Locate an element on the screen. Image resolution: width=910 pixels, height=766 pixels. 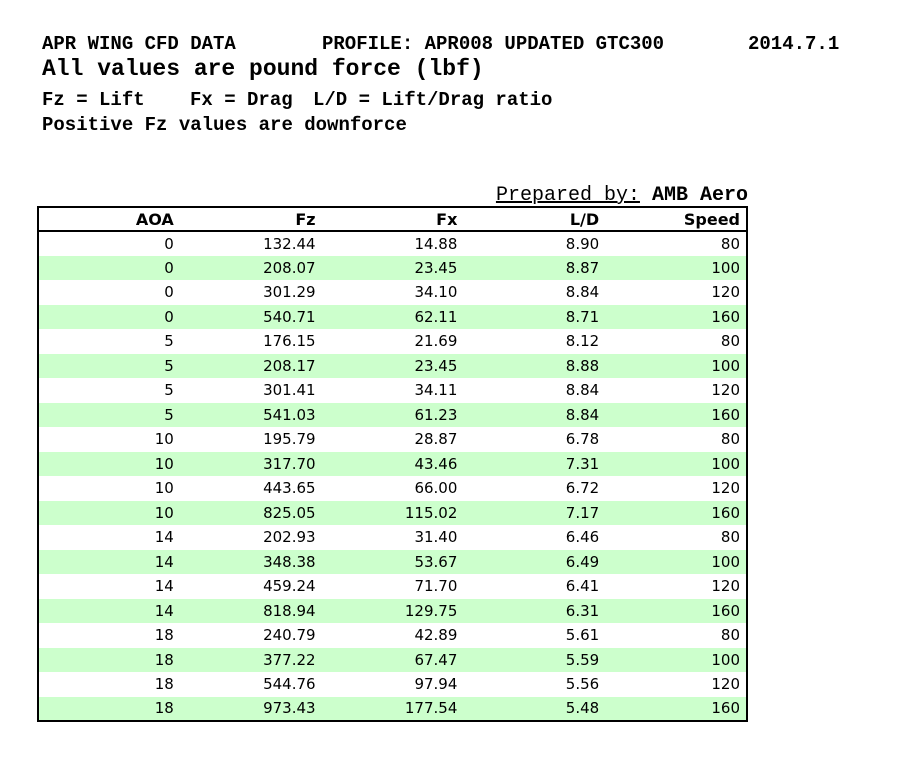
table-row: 18 240.79 42.89 5.61 80 is located at coordinates (392, 635).